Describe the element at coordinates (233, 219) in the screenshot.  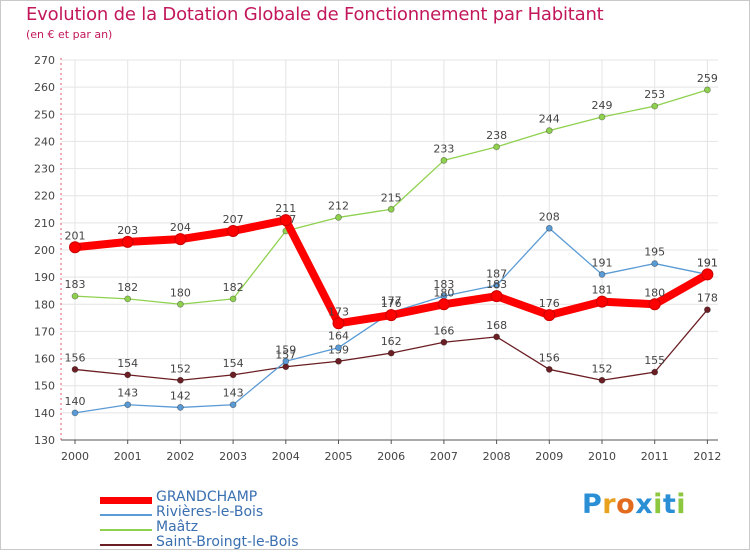
I see `data-label-grandchamp: 207` at that location.